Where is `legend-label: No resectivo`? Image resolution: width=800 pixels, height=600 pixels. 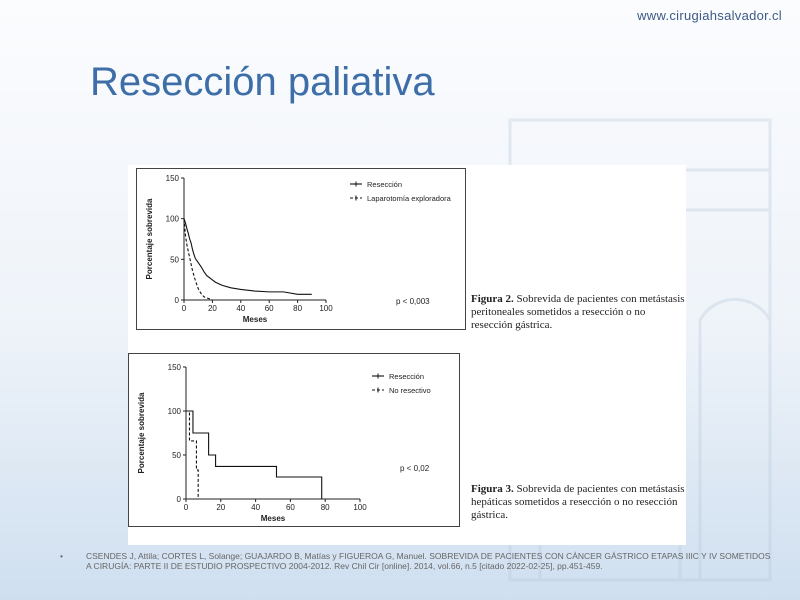 legend-label: No resectivo is located at coordinates (410, 390).